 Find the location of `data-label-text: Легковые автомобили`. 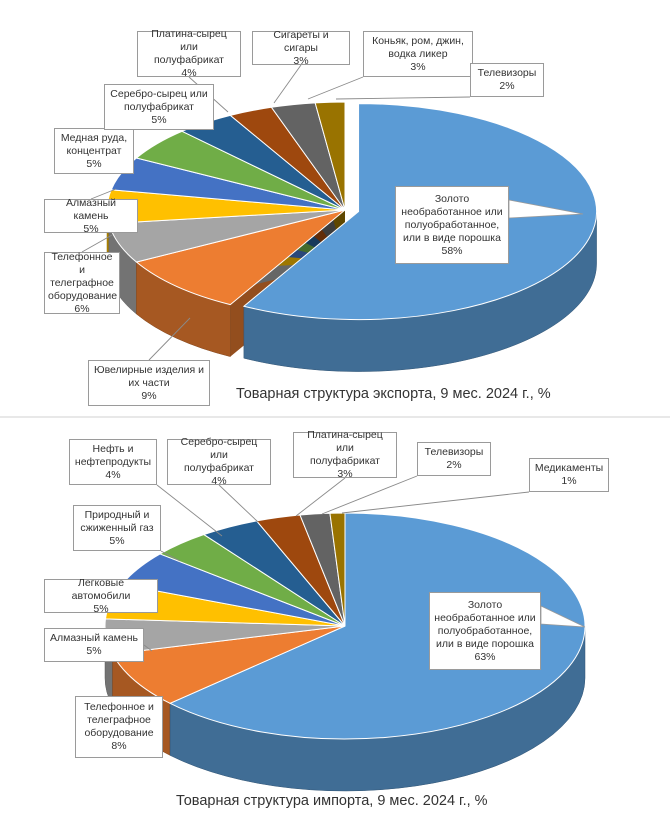

data-label-text: Легковые автомобили is located at coordinates (101, 589).